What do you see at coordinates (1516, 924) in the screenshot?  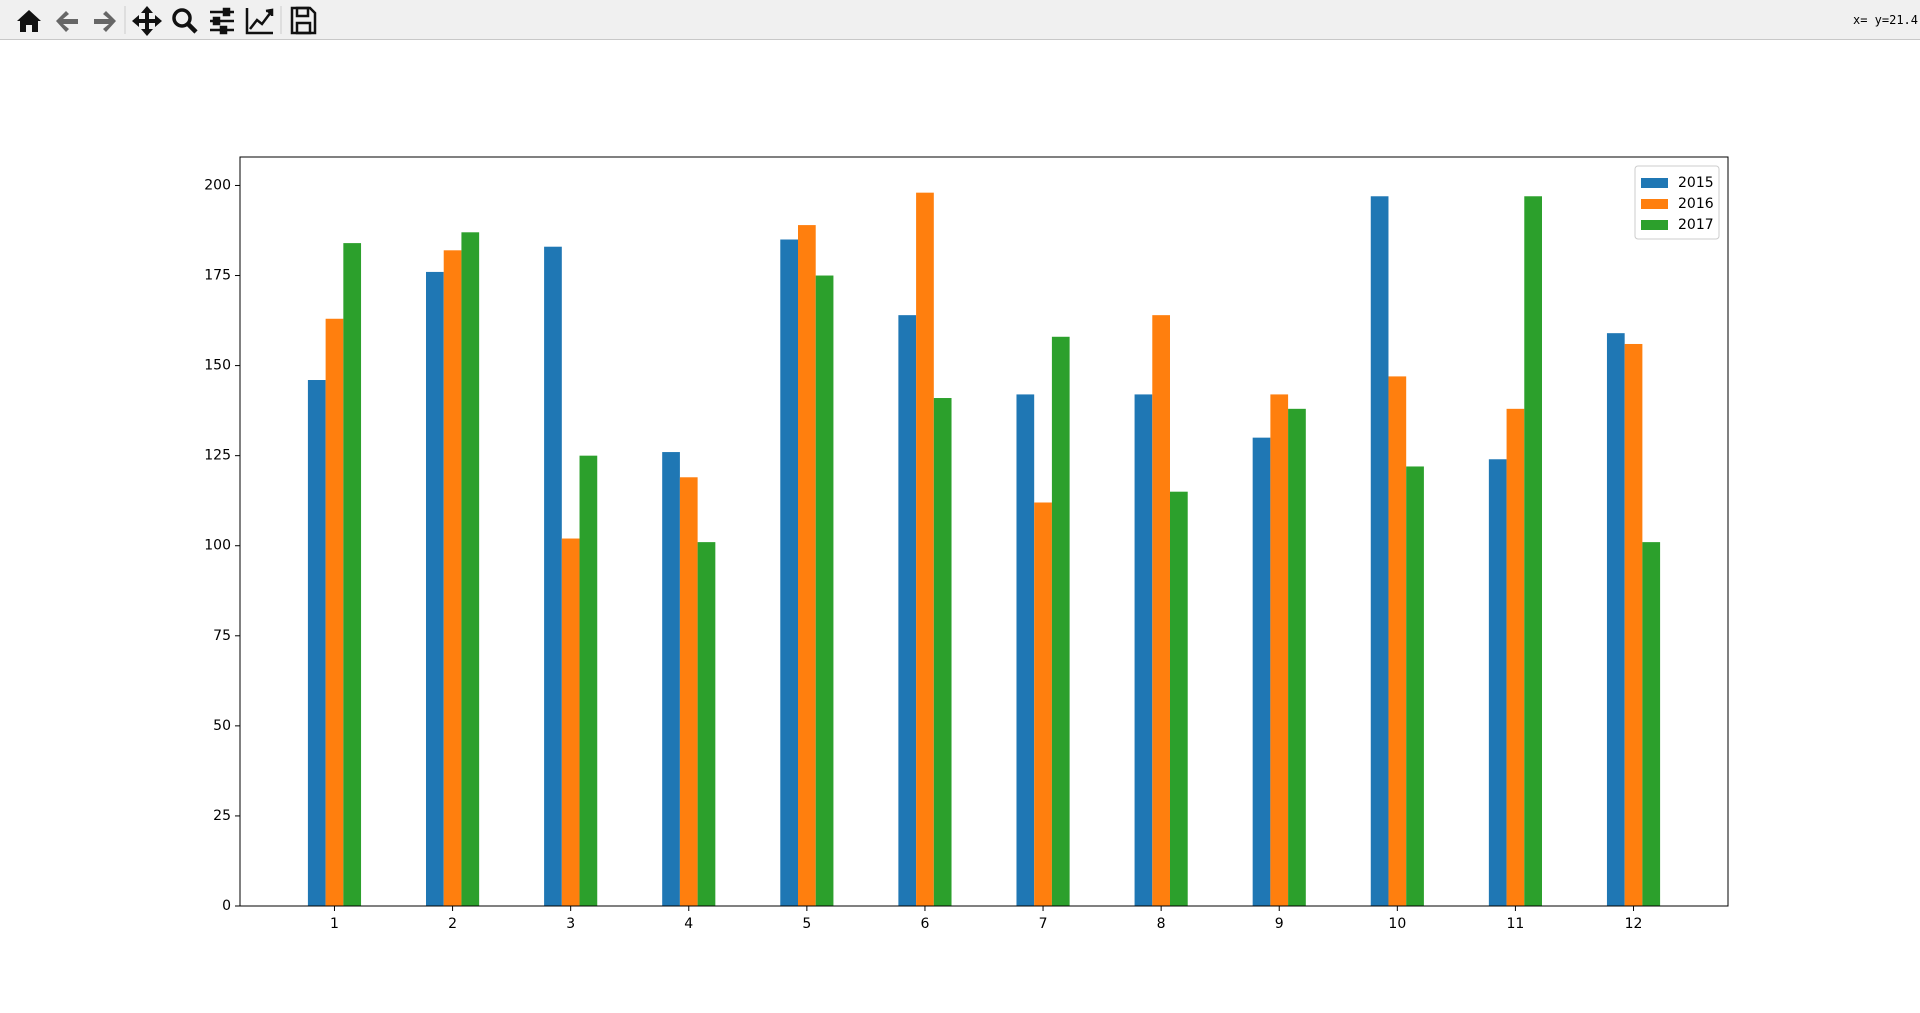 I see `x-tick-label: 11` at bounding box center [1516, 924].